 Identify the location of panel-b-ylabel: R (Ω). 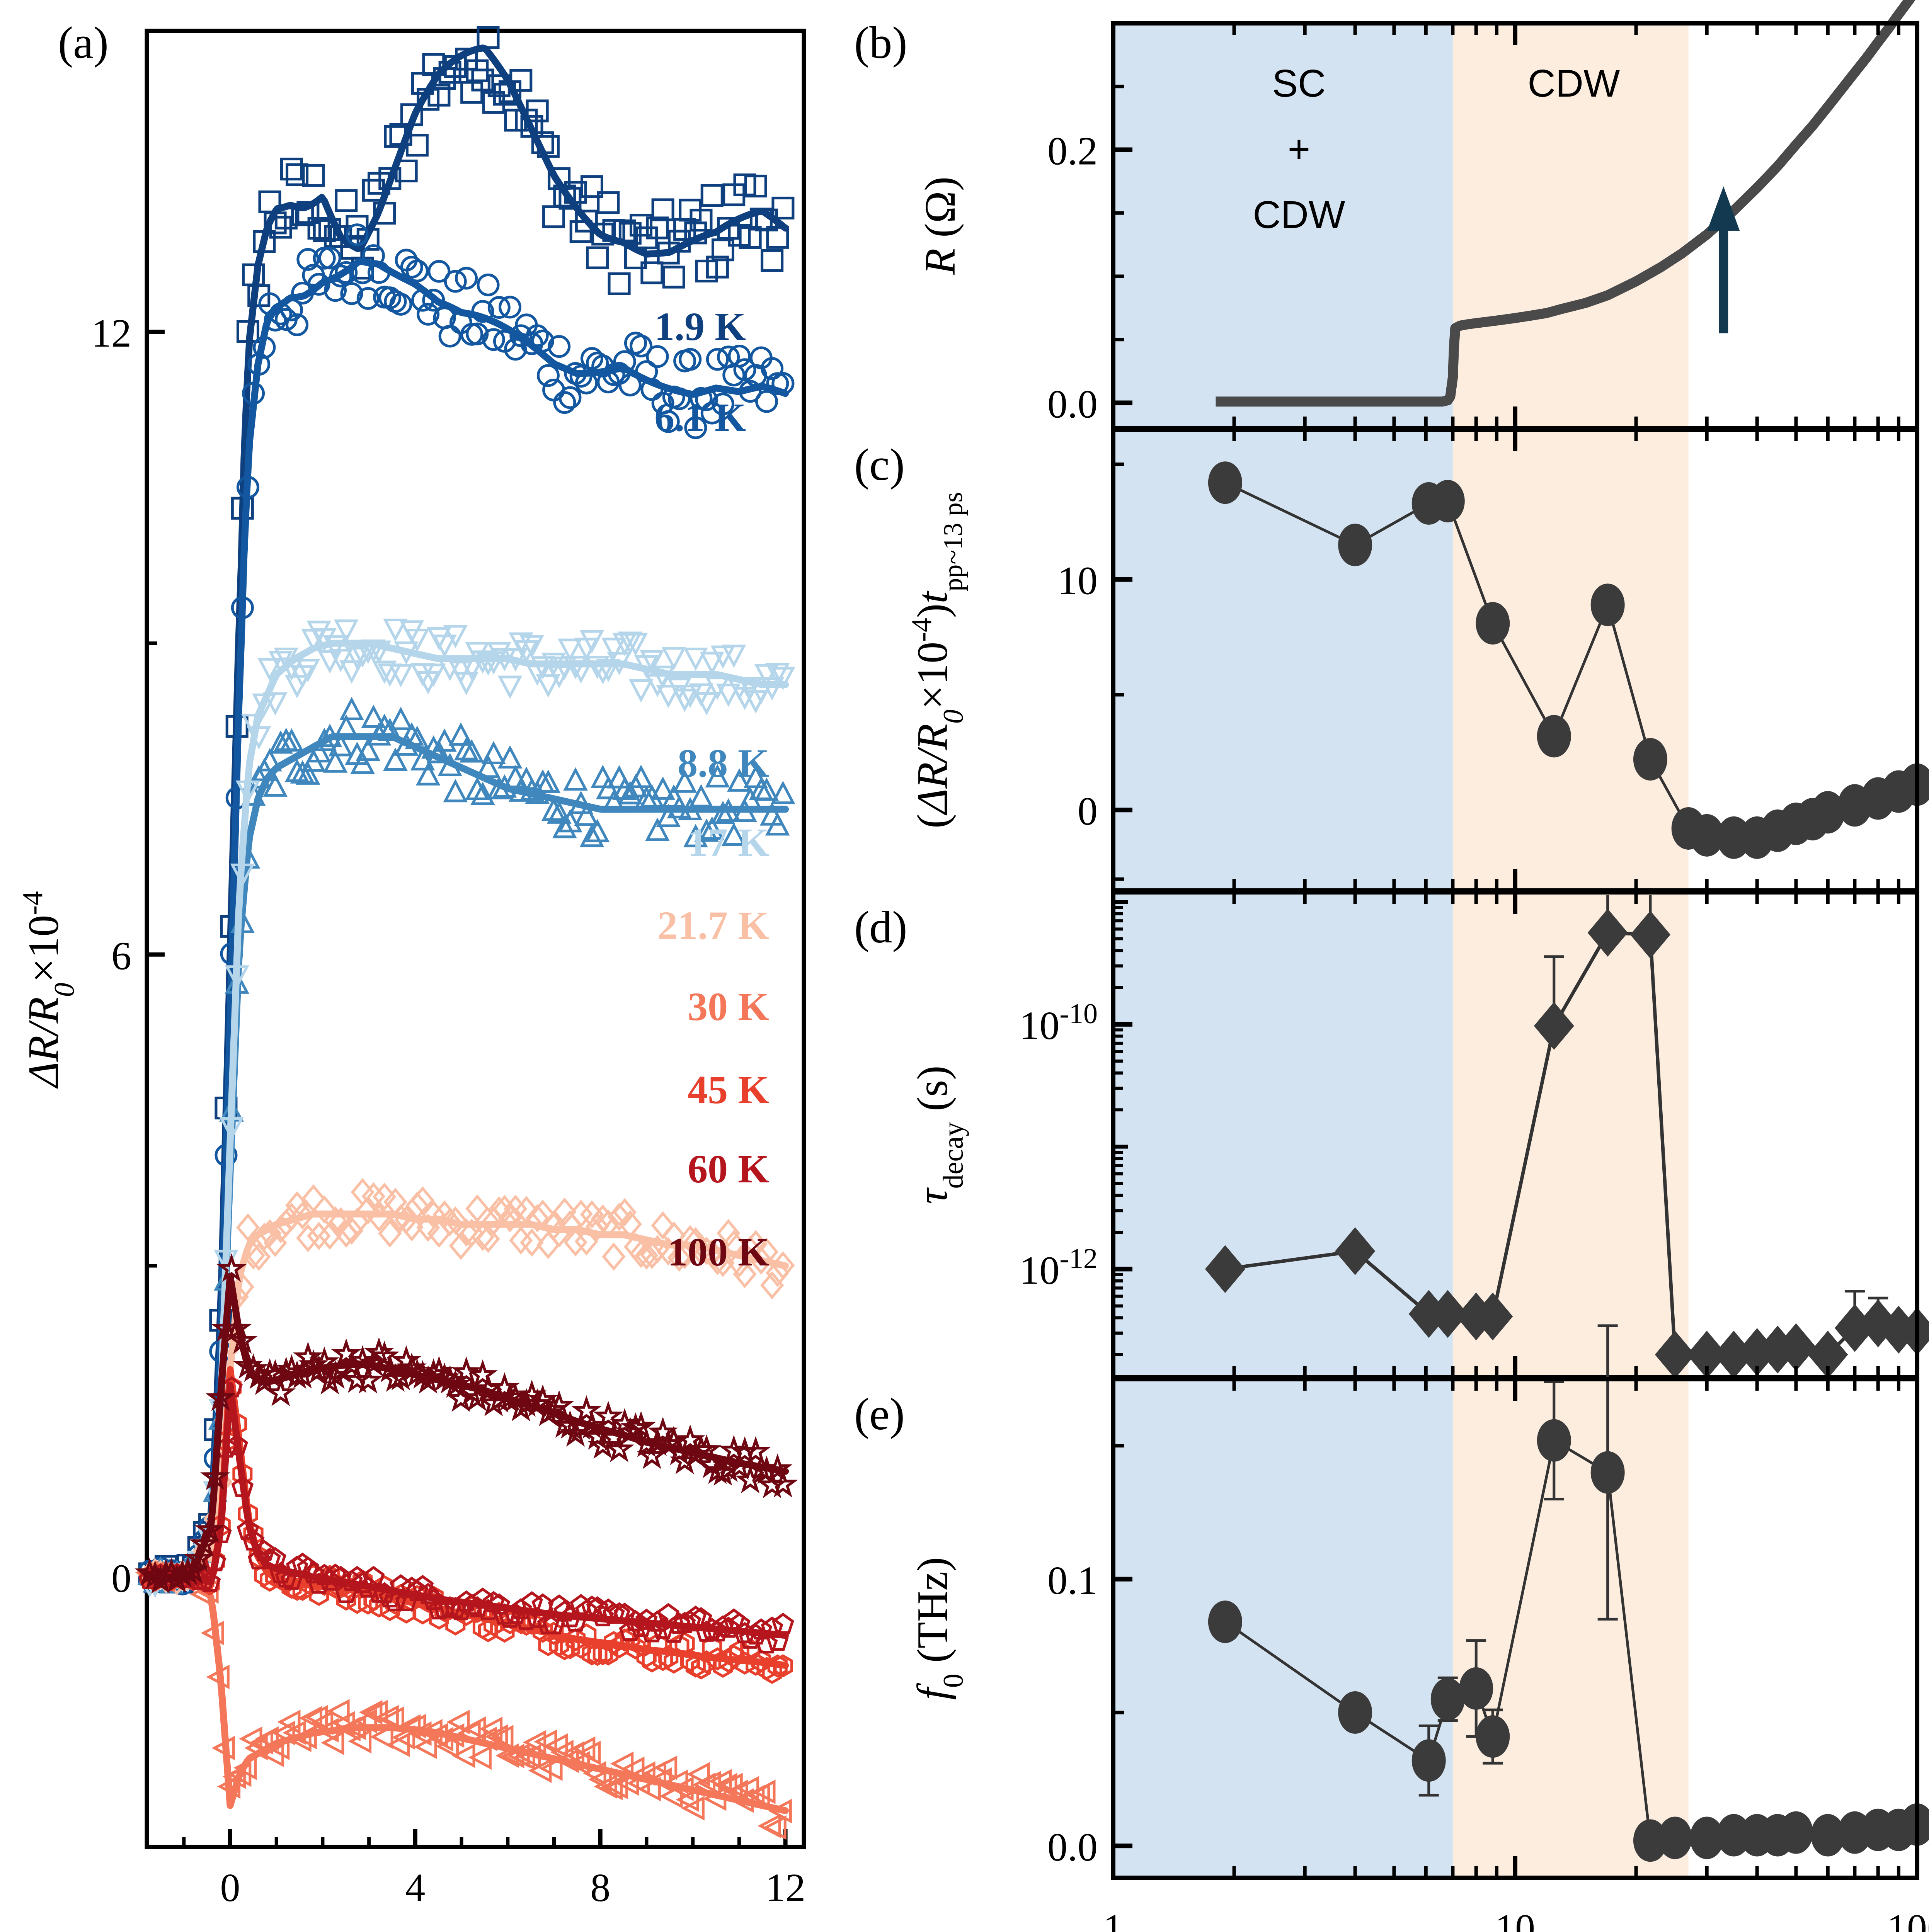
(940, 226).